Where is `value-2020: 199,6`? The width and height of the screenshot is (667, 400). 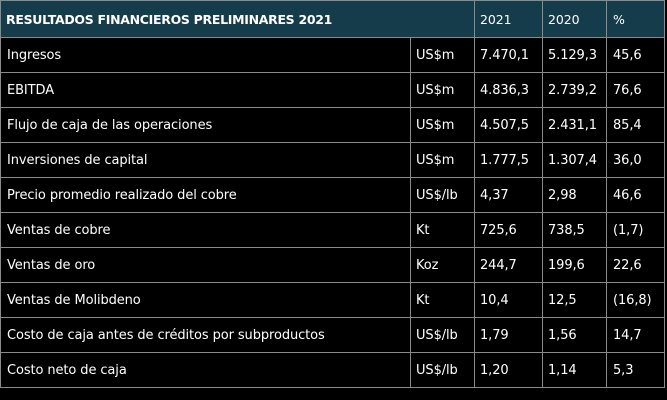 value-2020: 199,6 is located at coordinates (575, 265).